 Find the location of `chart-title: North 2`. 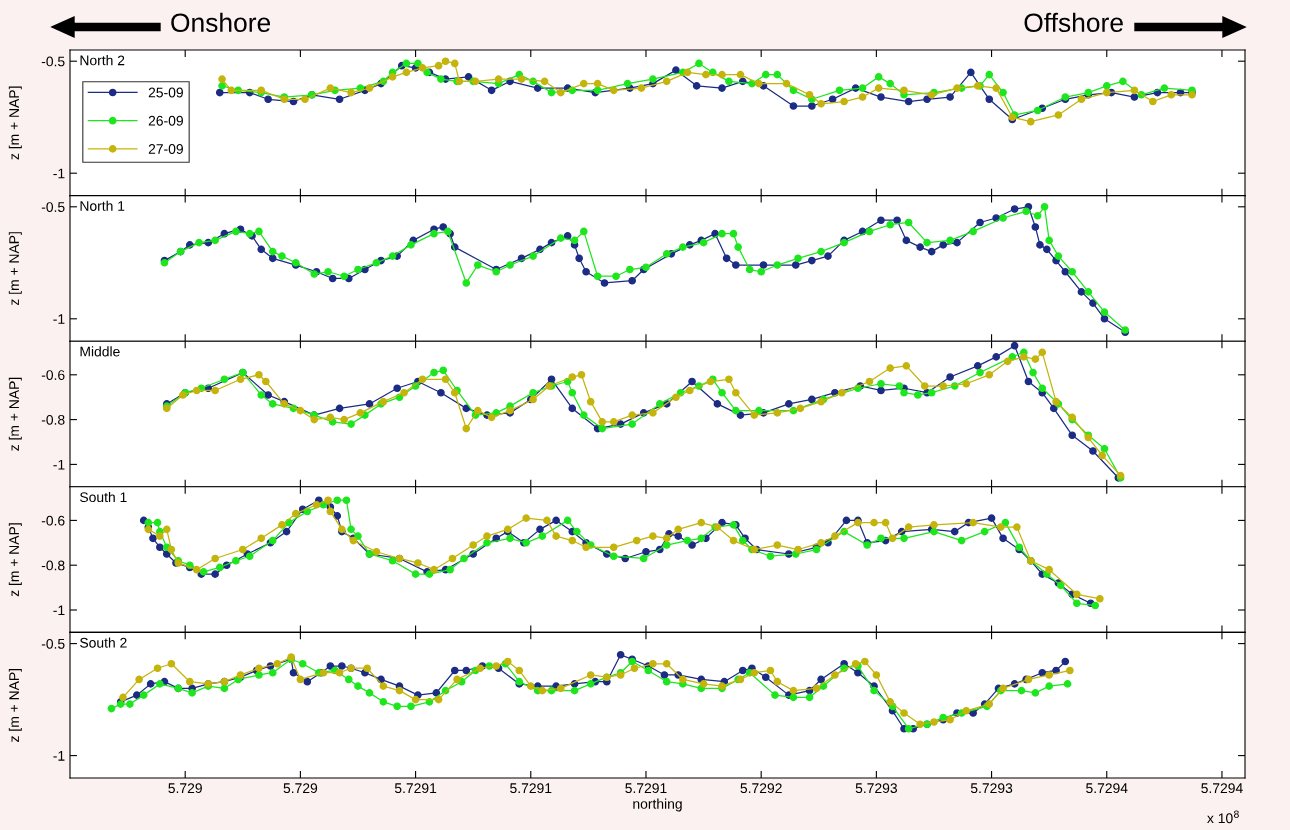

chart-title: North 2 is located at coordinates (102, 60).